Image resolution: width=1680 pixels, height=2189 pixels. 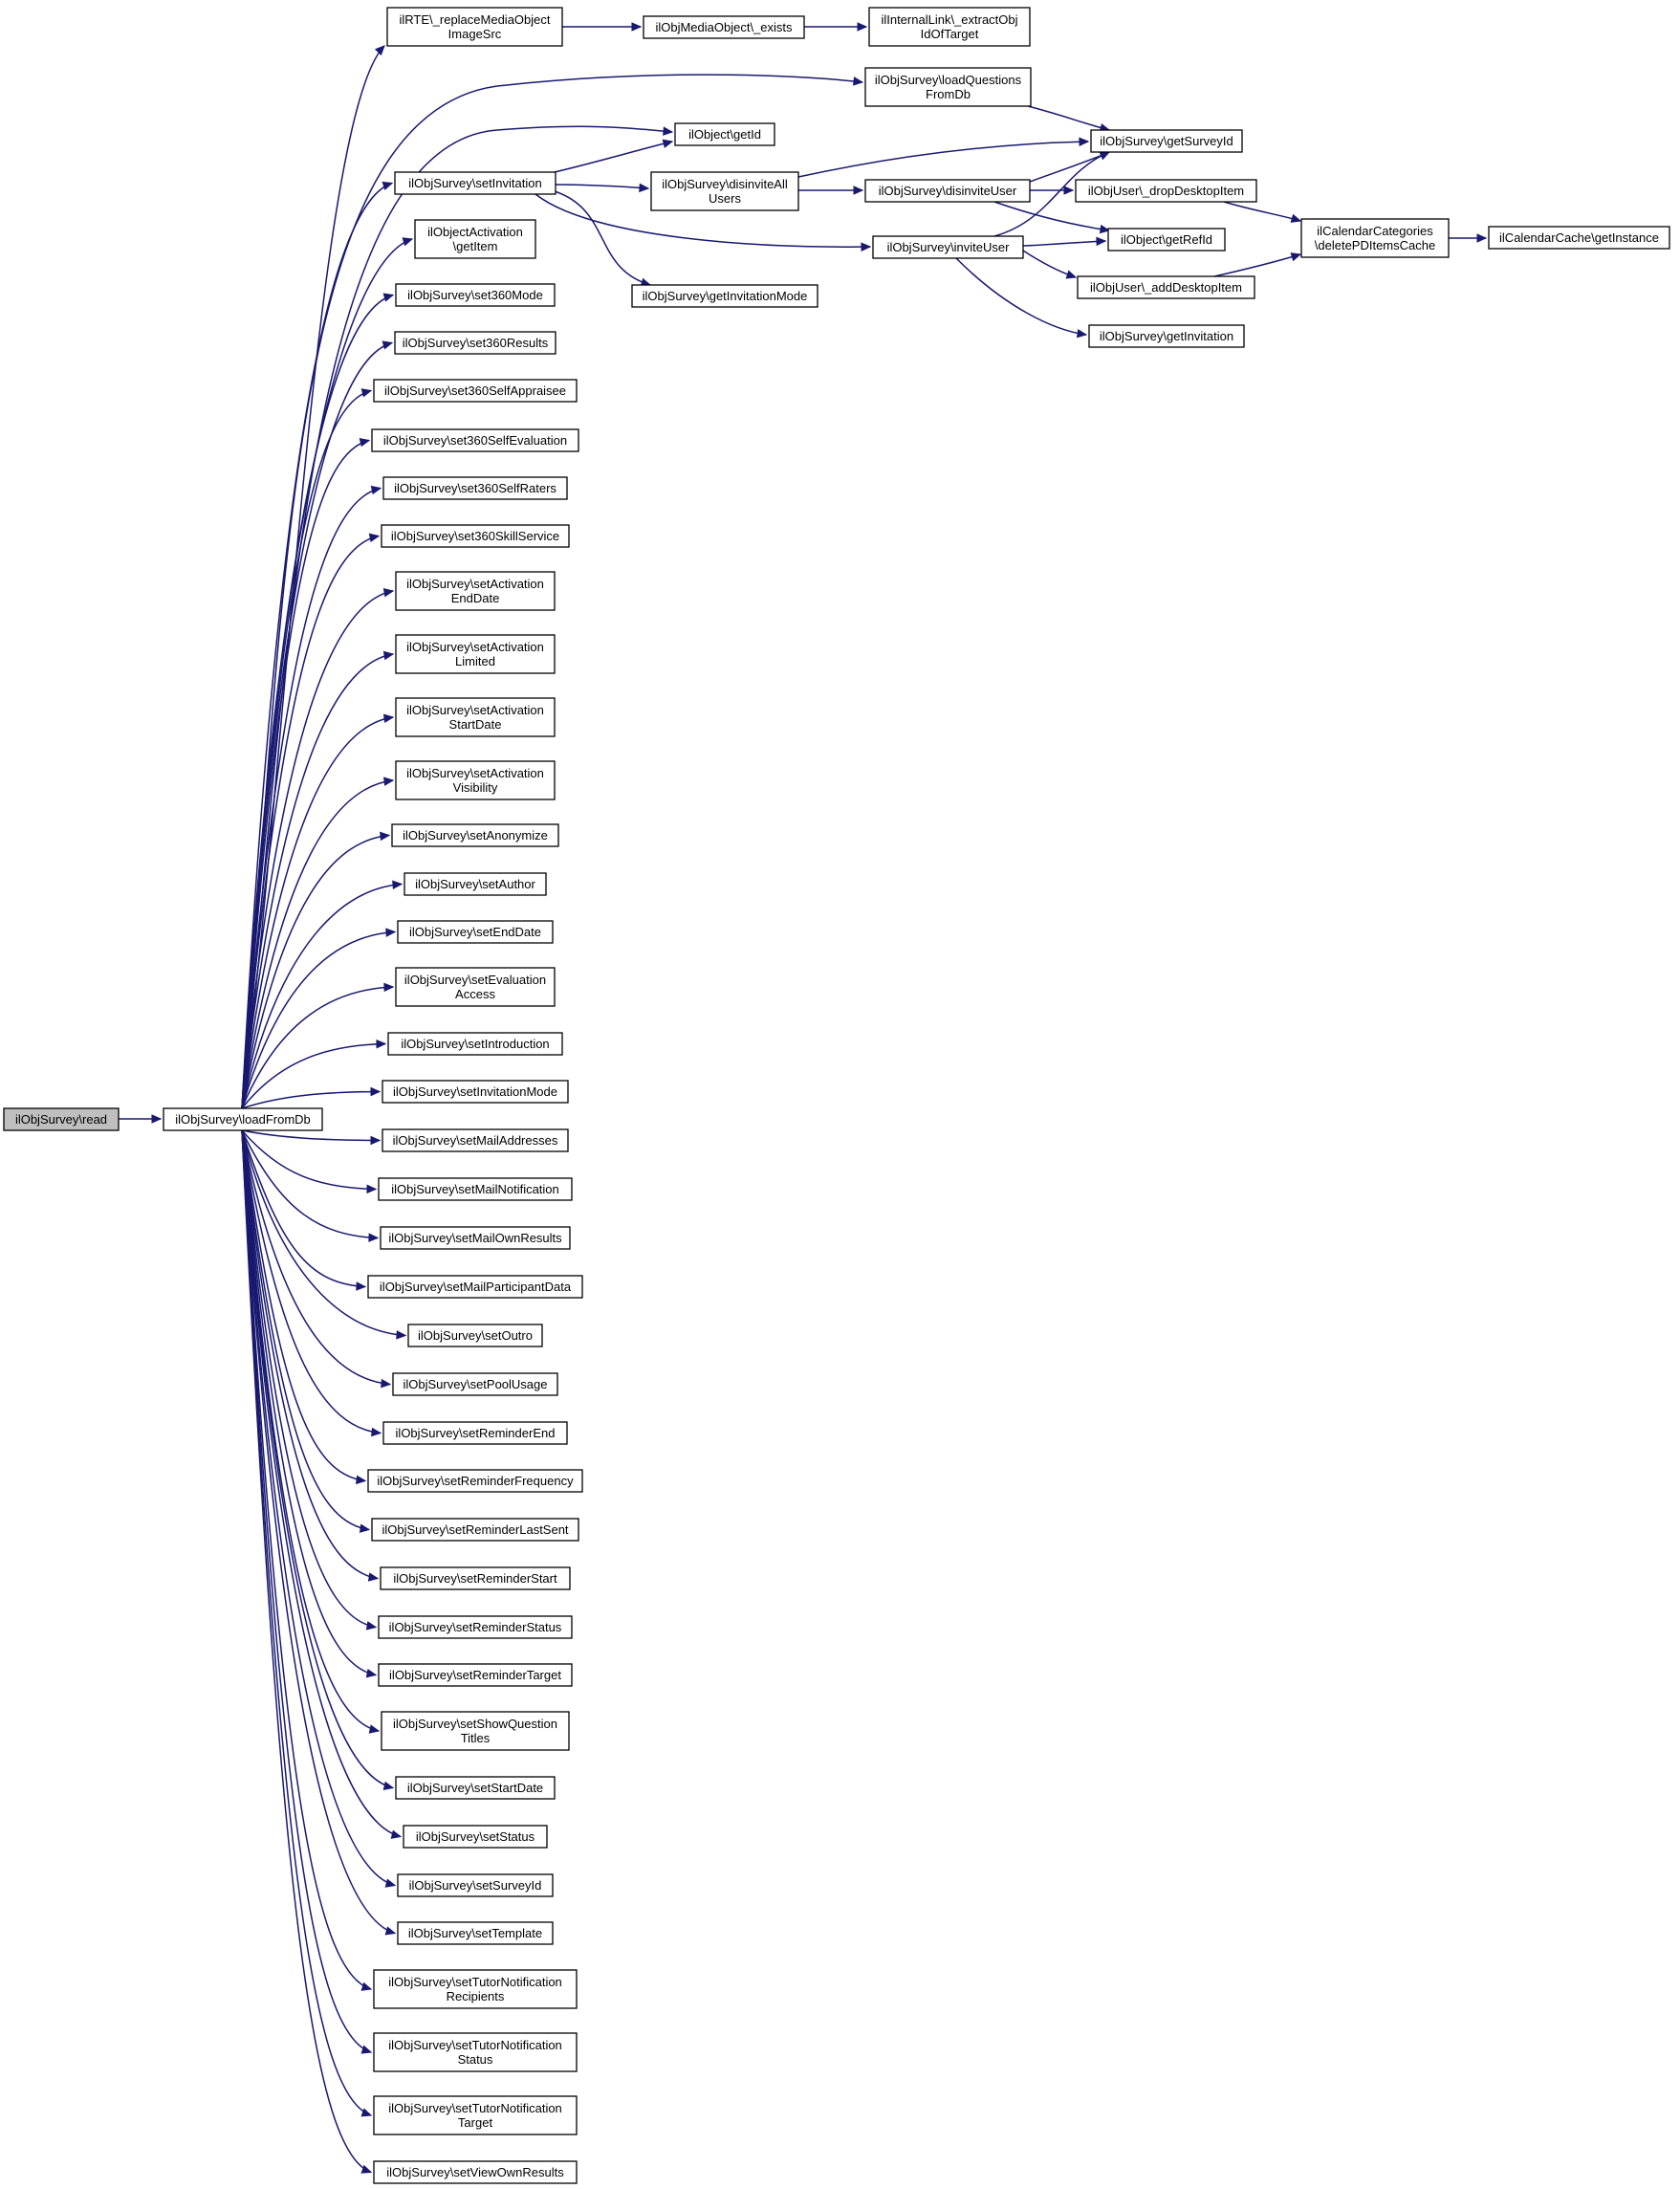 What do you see at coordinates (476, 1140) in the screenshot?
I see `node-setMailAddresses: ilObjSurvey\setMailAddresses` at bounding box center [476, 1140].